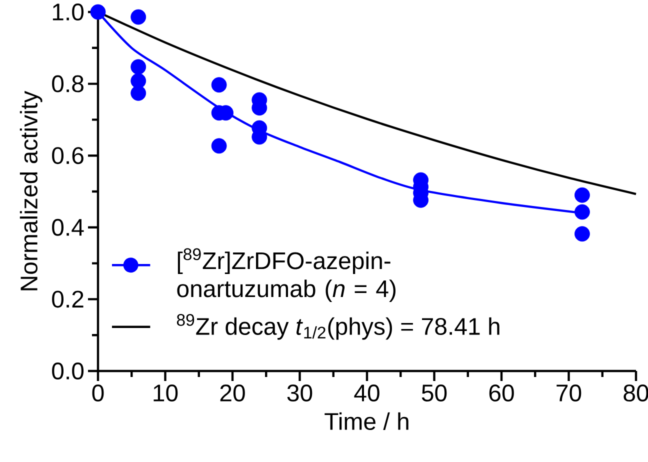 The width and height of the screenshot is (648, 462). I want to click on x-tick-label: 40, so click(367, 393).